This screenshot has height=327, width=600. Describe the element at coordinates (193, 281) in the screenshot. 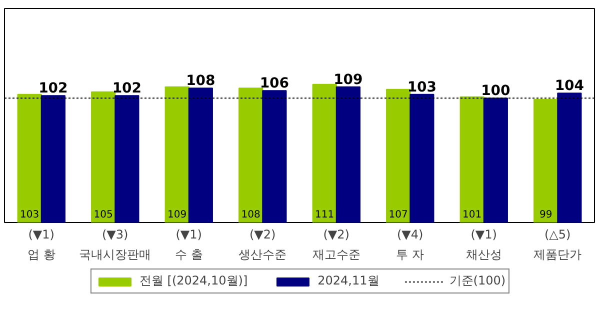

I see `legend-label: 전월 [(2024,10월)]` at that location.